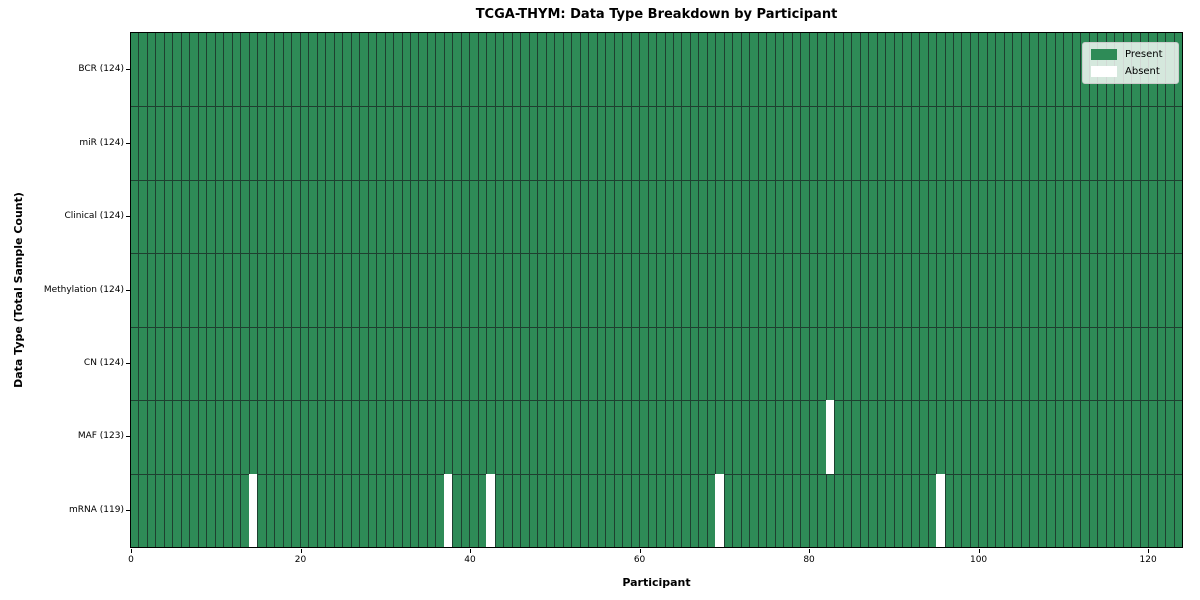 Image resolution: width=1200 pixels, height=600 pixels. I want to click on legend-swatch-absent, so click(1104, 71).